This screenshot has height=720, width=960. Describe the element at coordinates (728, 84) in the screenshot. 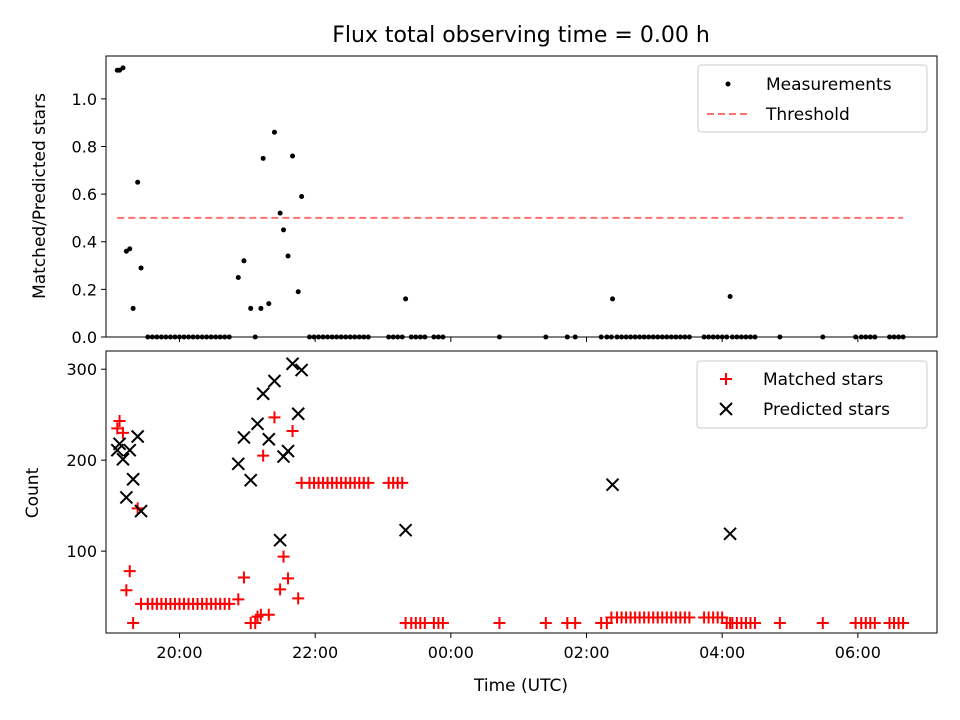

I see `measurements-legend-marker` at that location.